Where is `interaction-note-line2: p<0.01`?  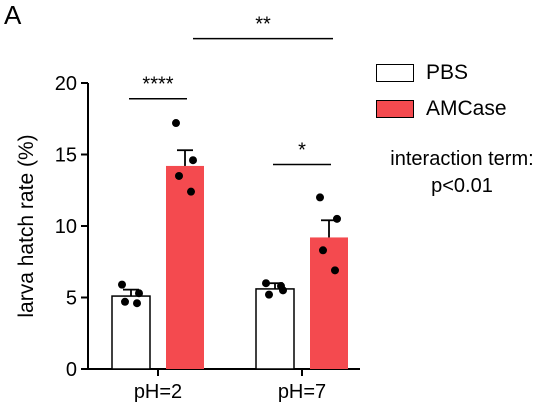 interaction-note-line2: p<0.01 is located at coordinates (462, 186).